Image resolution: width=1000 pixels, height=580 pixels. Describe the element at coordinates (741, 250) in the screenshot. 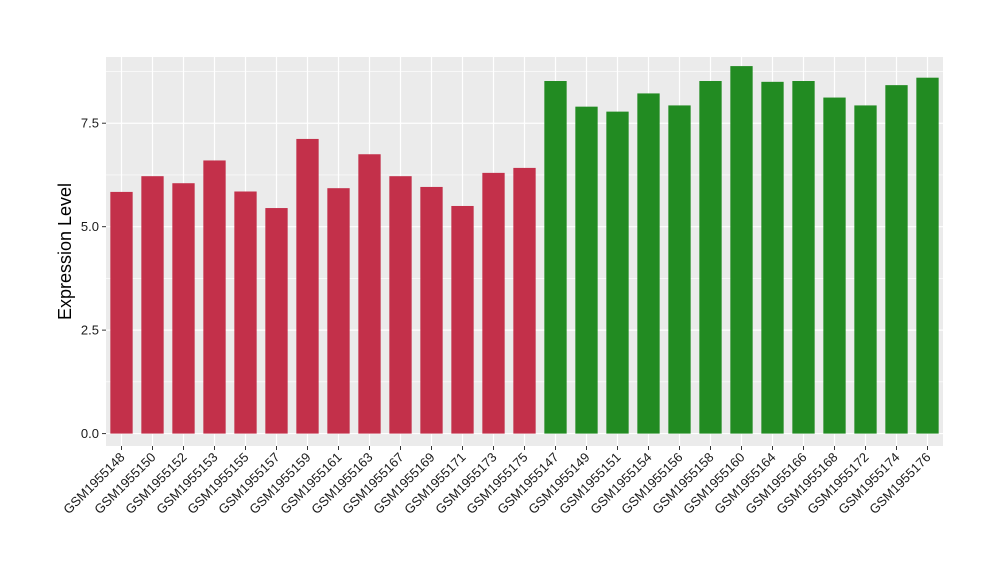

I see `bar-GSM1955160` at that location.